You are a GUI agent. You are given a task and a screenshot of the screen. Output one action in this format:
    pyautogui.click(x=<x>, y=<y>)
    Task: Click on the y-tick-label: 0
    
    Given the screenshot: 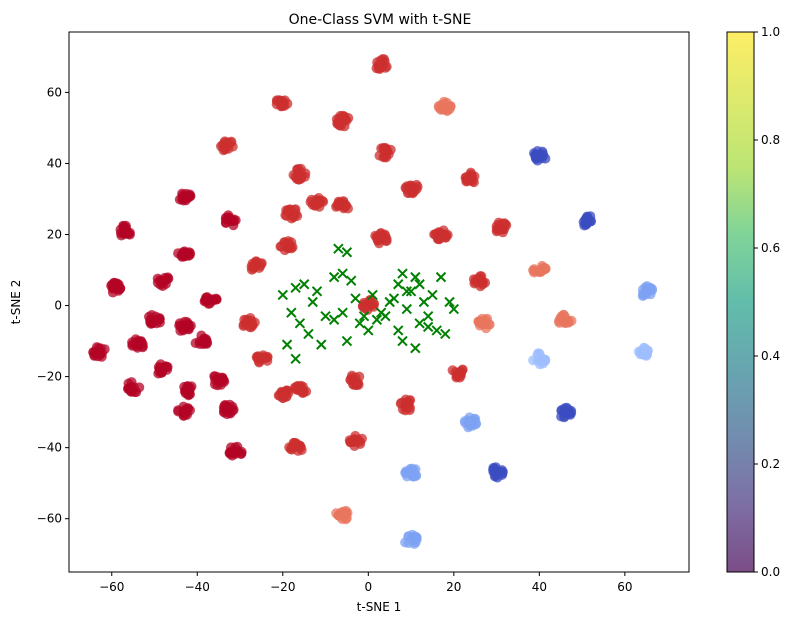 What is the action you would take?
    pyautogui.click(x=58, y=306)
    